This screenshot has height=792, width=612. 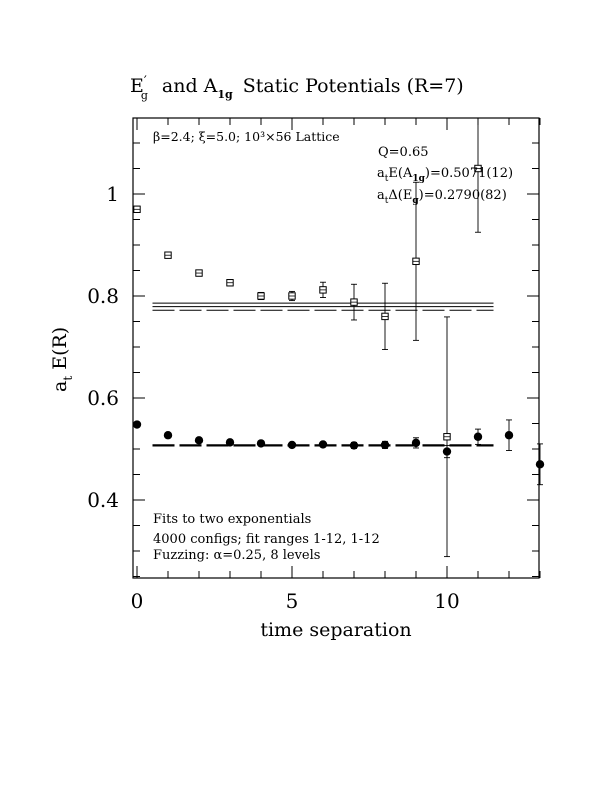 I want to click on title-e-prime: ′, so click(x=145, y=81).